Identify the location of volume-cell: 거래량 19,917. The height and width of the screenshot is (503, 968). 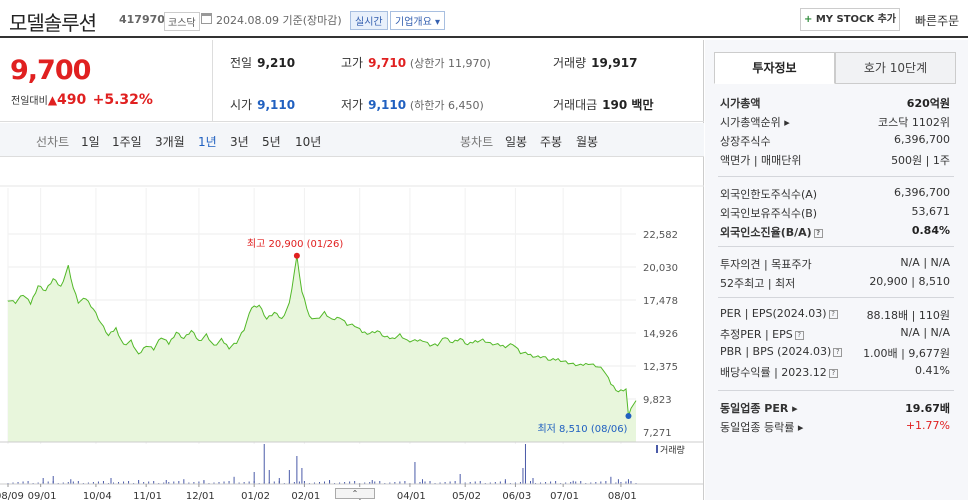
(595, 62).